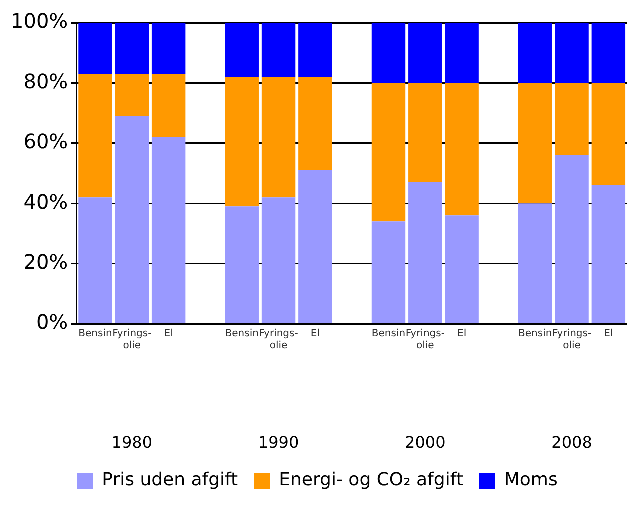  I want to click on y-tick-label: 0%, so click(52, 322).